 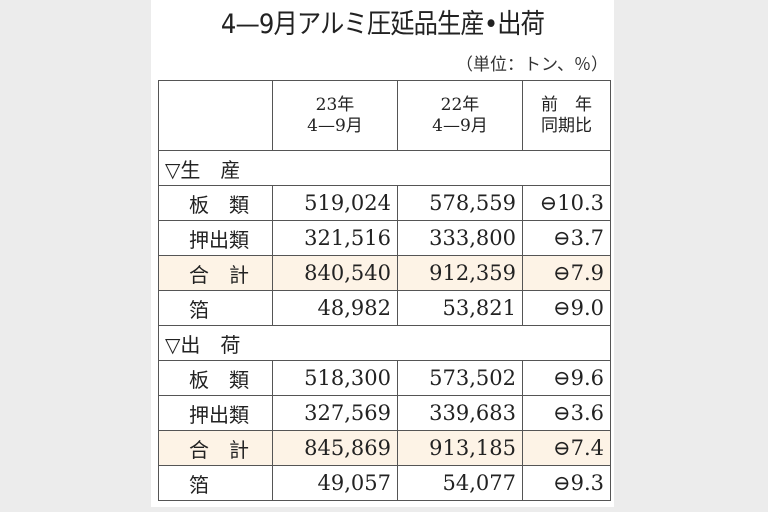 I want to click on header-2022: 22年 4—9月, so click(x=460, y=115).